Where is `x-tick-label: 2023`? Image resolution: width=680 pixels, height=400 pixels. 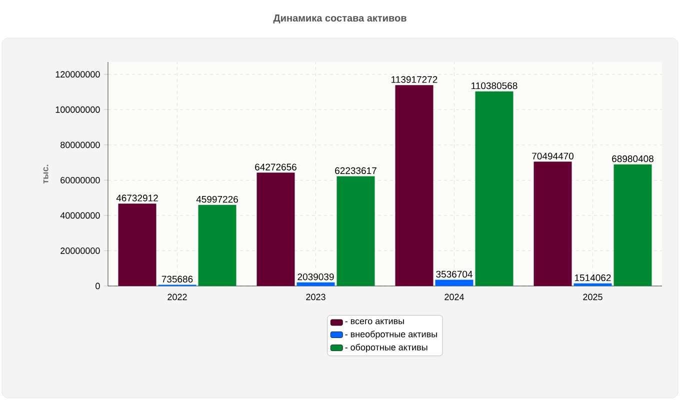 x-tick-label: 2023 is located at coordinates (316, 297).